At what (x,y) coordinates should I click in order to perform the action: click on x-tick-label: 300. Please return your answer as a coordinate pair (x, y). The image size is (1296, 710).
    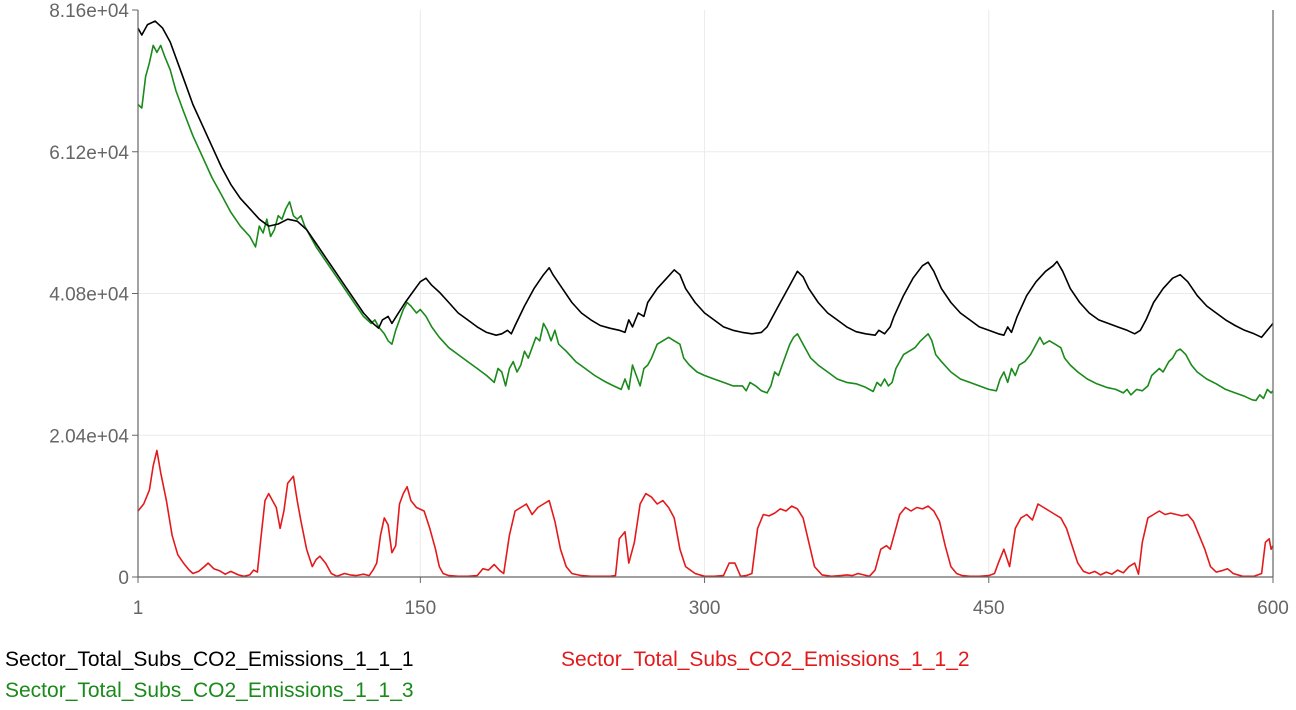
    Looking at the image, I should click on (705, 608).